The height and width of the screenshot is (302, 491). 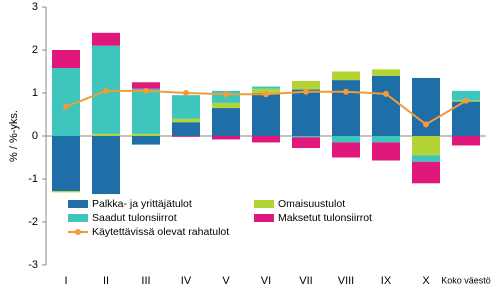 I want to click on x-tick-label: Koko väestö, so click(x=466, y=280).